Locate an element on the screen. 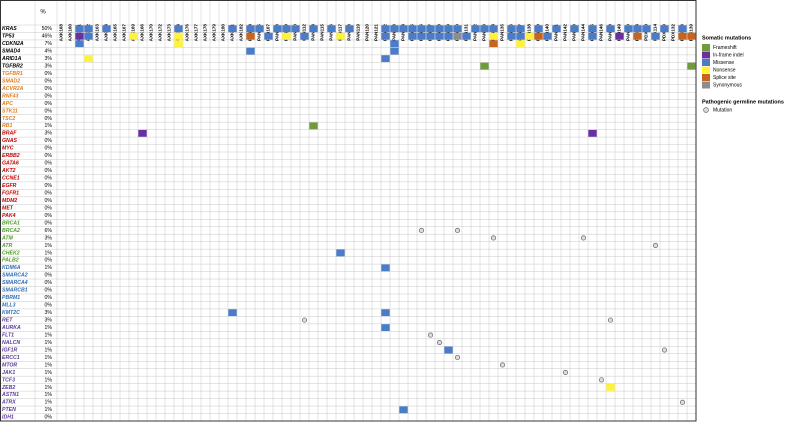 This screenshot has width=793, height=430. sample-label: AXK160 is located at coordinates (70, 33).